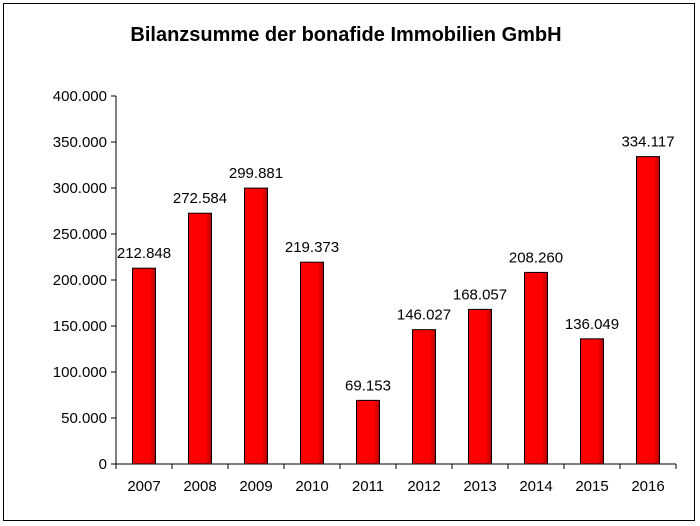 This screenshot has height=526, width=700. What do you see at coordinates (80, 96) in the screenshot?
I see `y-tick-label: 400.000` at bounding box center [80, 96].